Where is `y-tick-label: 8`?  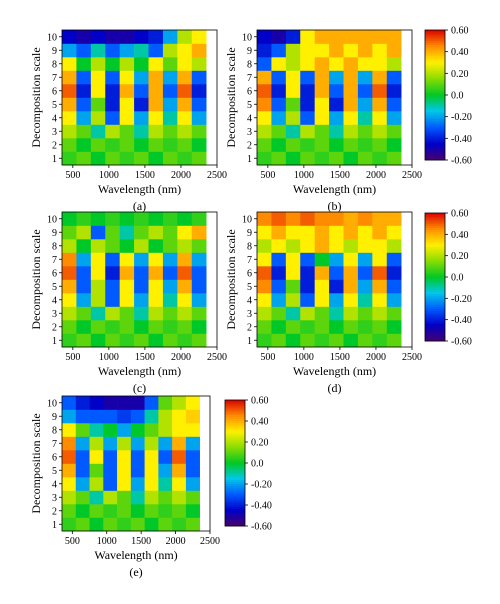
y-tick-label: 8 is located at coordinates (249, 246).